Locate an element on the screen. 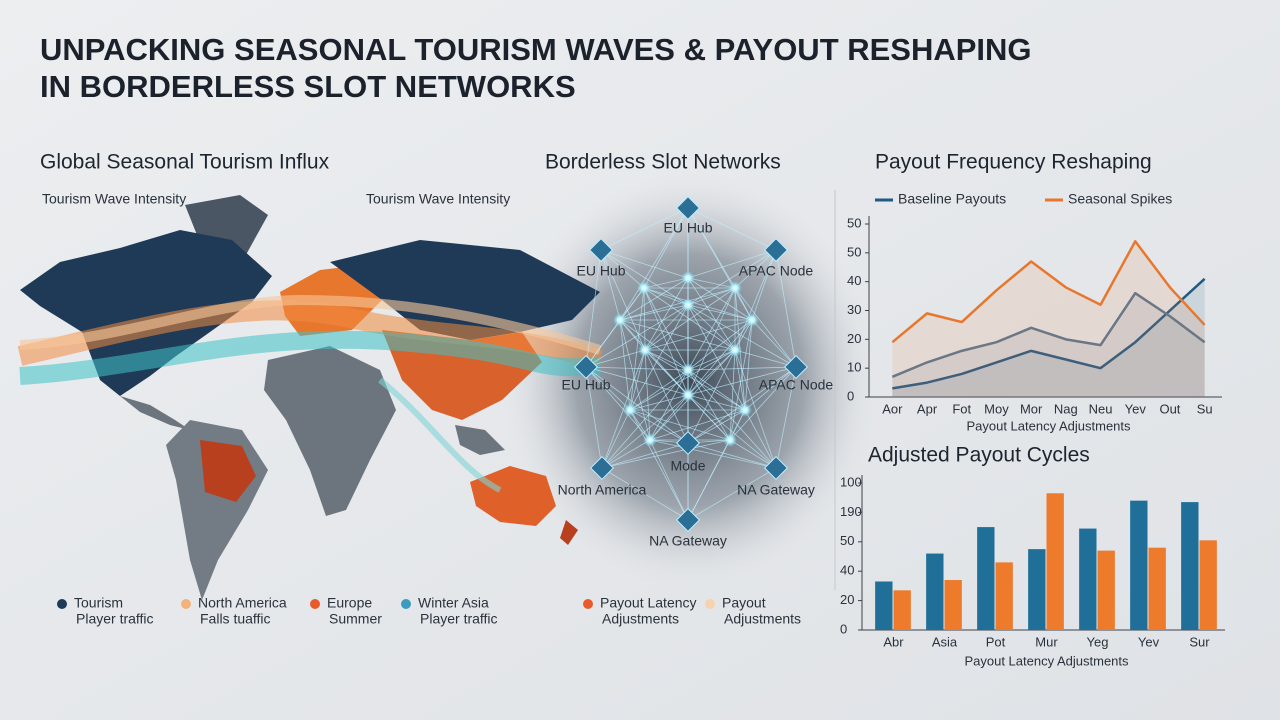 The height and width of the screenshot is (720, 1280). legend-label: Baseline Payouts is located at coordinates (952, 199).